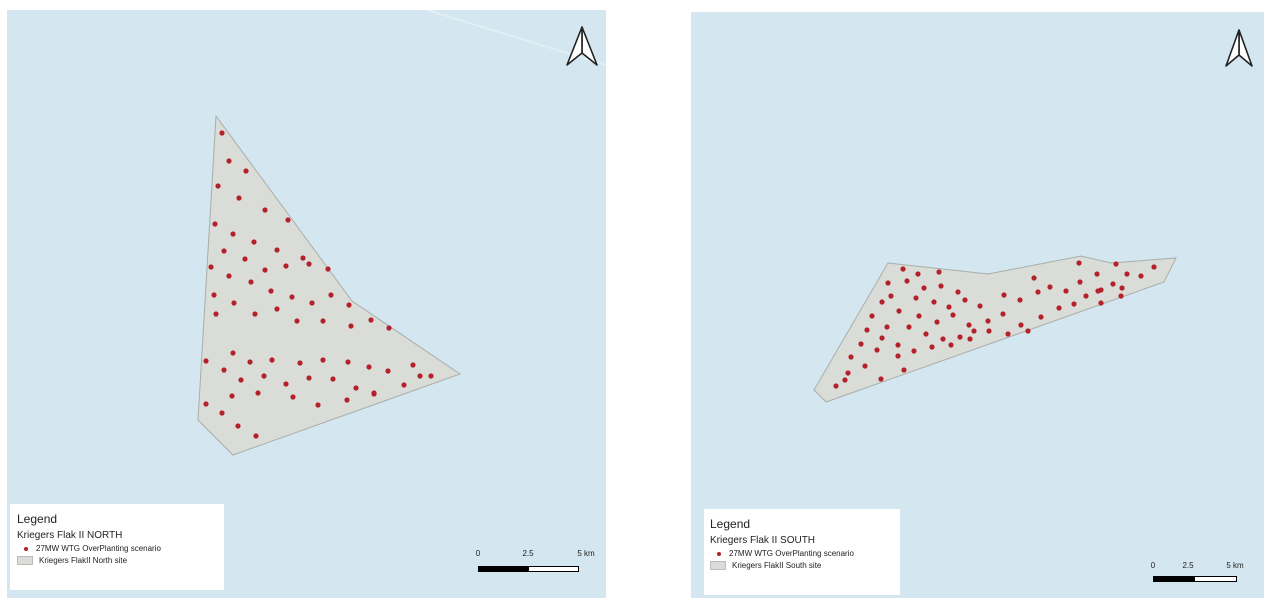 This screenshot has width=1271, height=601. I want to click on scale-bar-graphic, so click(1195, 579).